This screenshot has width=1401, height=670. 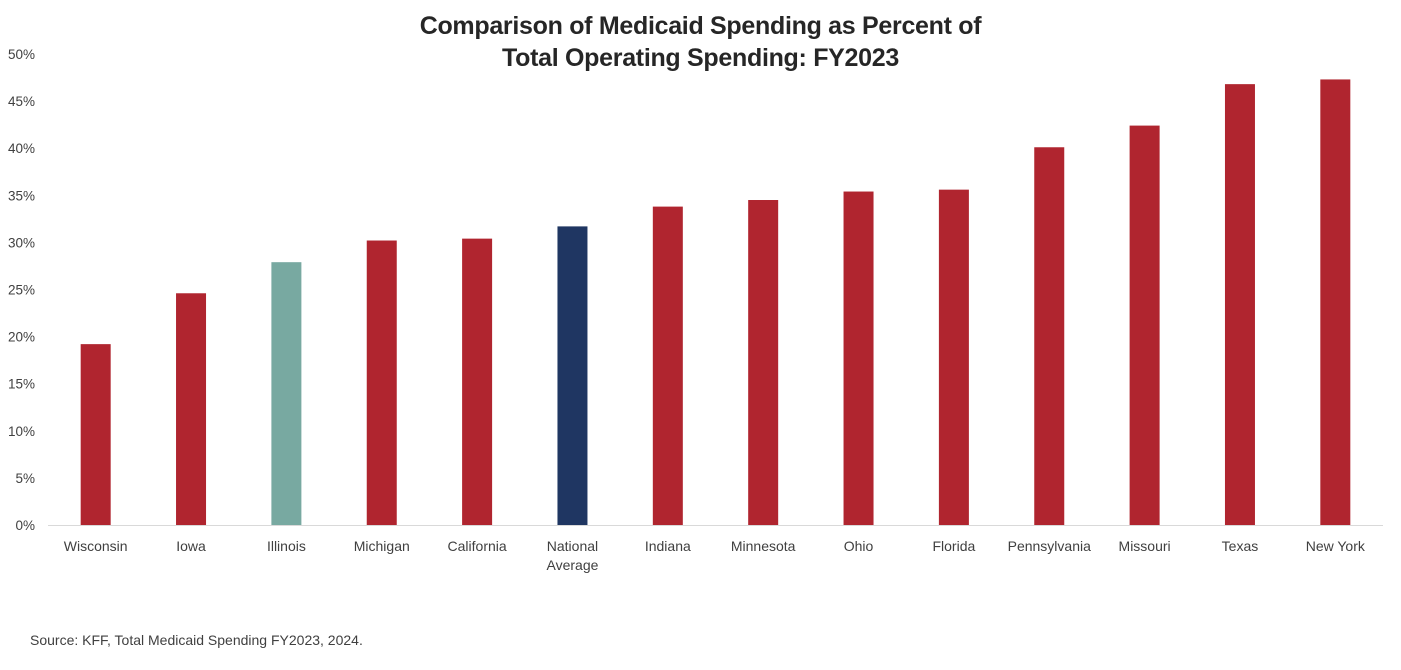 I want to click on y-axis: 0% 5% 10% 15% 20% 25% 30% 35% 40% 45% 50%, so click(x=21, y=290).